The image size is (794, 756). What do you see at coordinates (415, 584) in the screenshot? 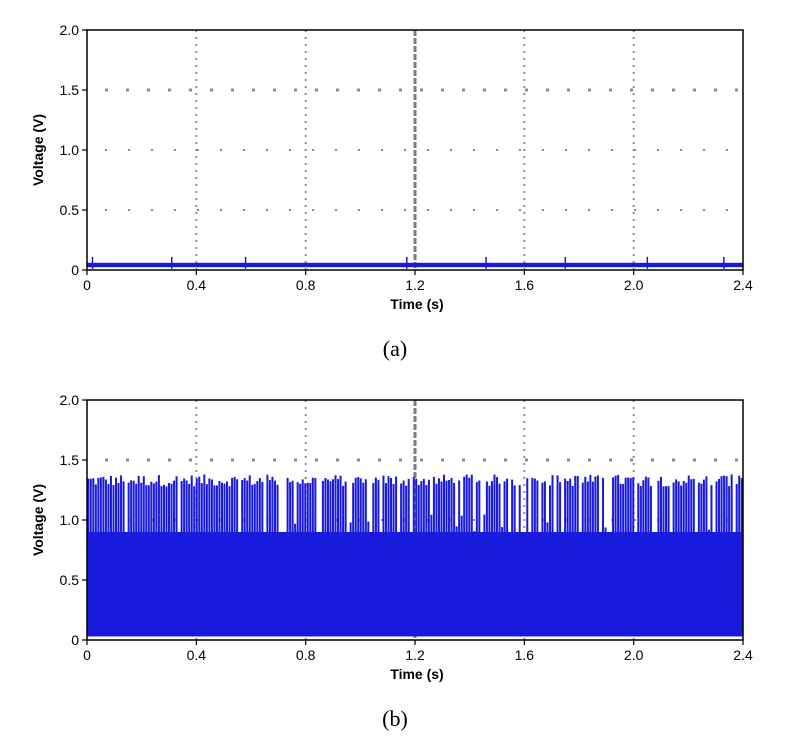
I see `series-fill` at bounding box center [415, 584].